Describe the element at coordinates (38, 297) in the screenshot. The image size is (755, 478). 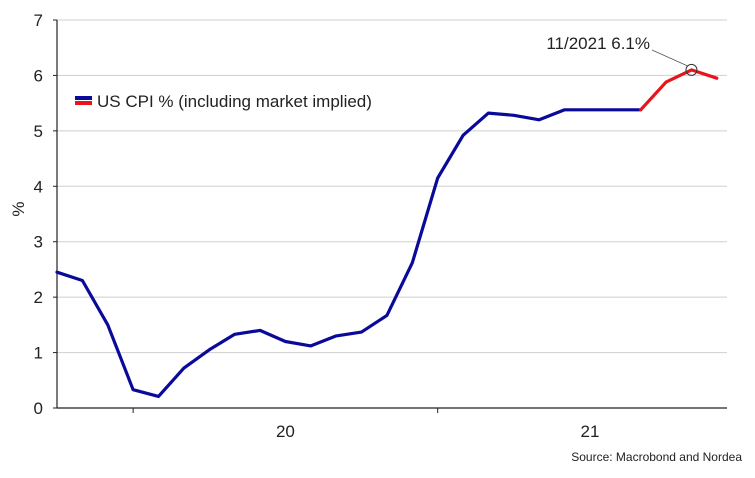
I see `y-tick-label-2: 2` at that location.